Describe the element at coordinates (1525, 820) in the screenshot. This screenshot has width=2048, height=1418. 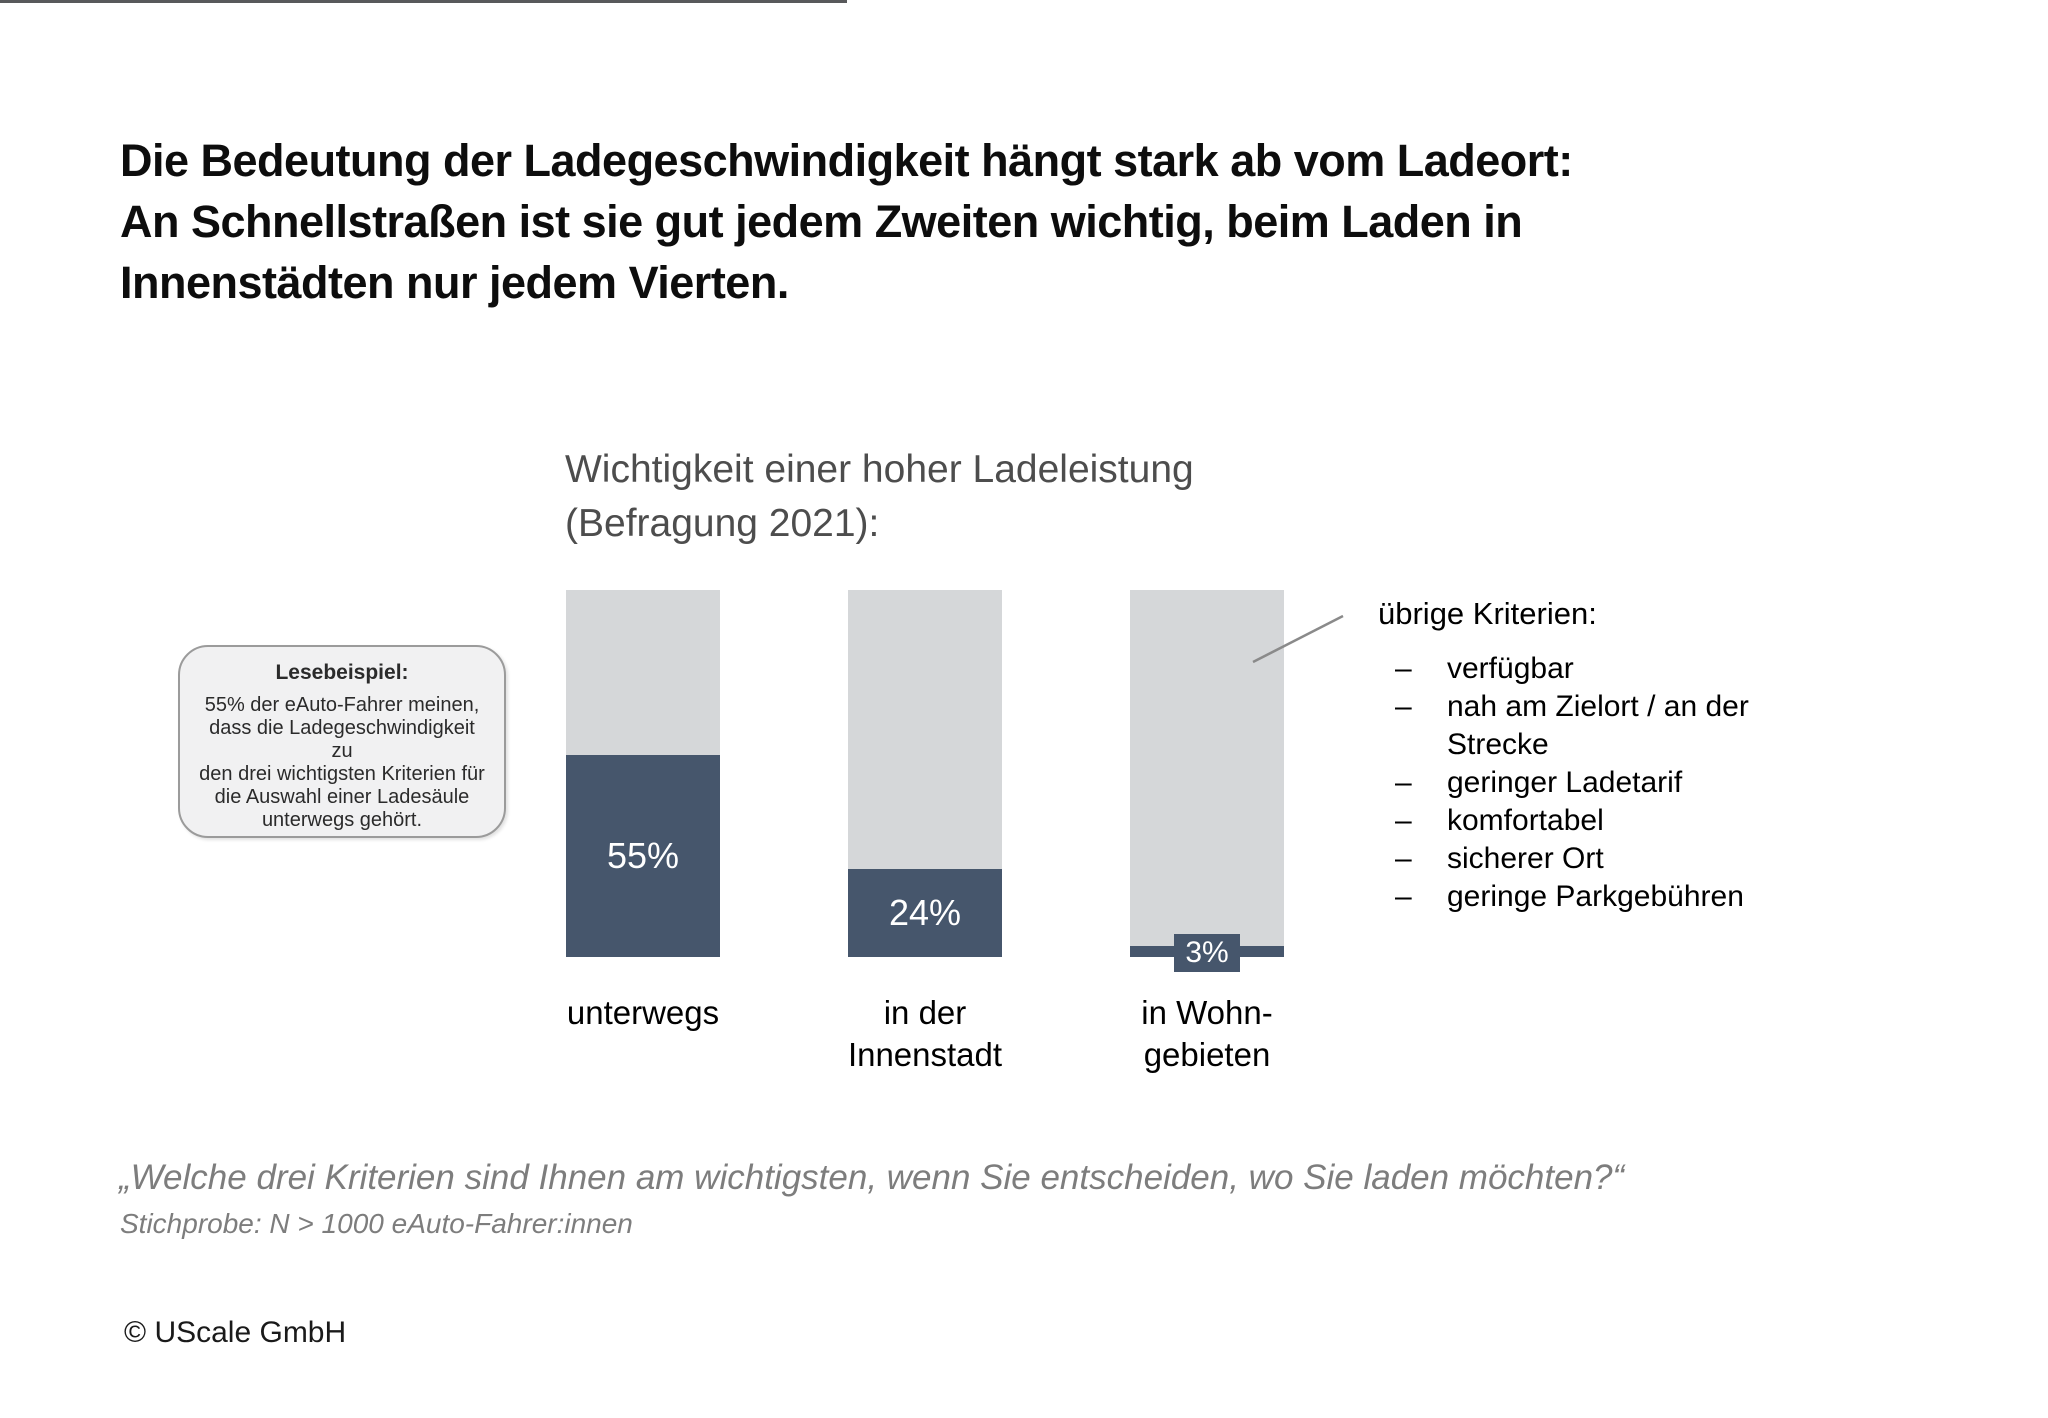
I see `criteria-item-label: komfortabel` at that location.